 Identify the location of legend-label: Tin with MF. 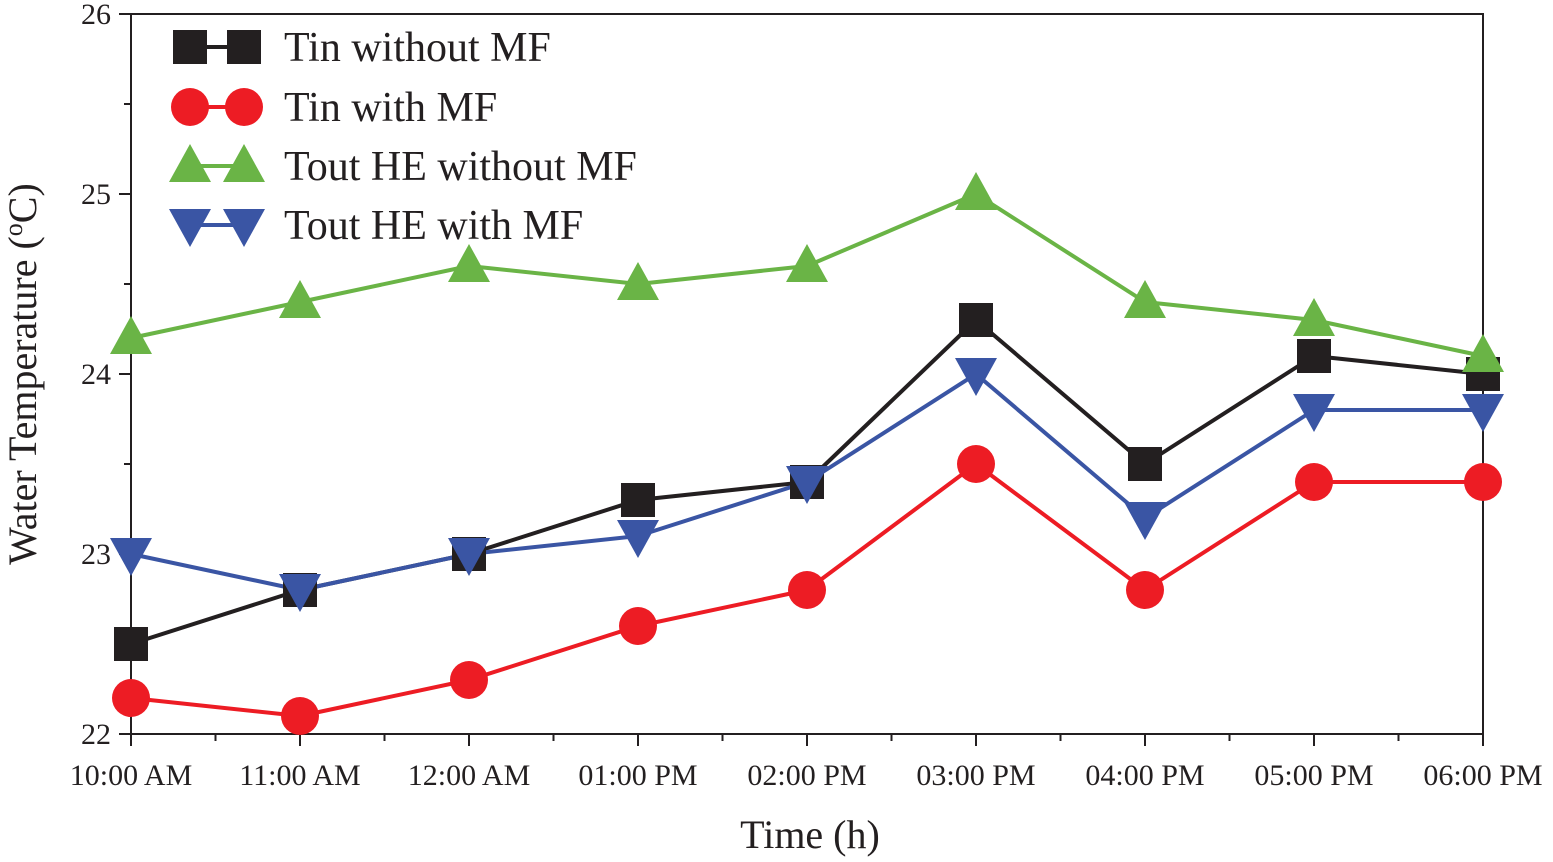
(390, 108).